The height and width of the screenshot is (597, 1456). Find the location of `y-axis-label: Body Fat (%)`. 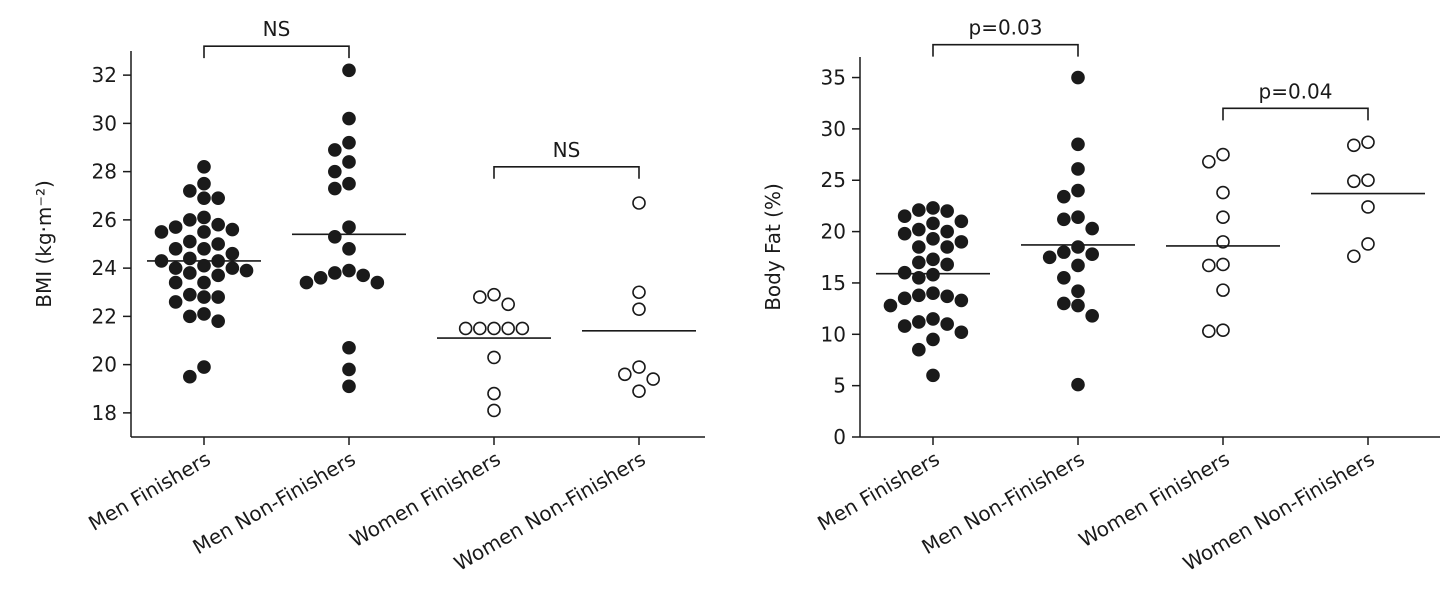

y-axis-label: Body Fat (%) is located at coordinates (773, 247).